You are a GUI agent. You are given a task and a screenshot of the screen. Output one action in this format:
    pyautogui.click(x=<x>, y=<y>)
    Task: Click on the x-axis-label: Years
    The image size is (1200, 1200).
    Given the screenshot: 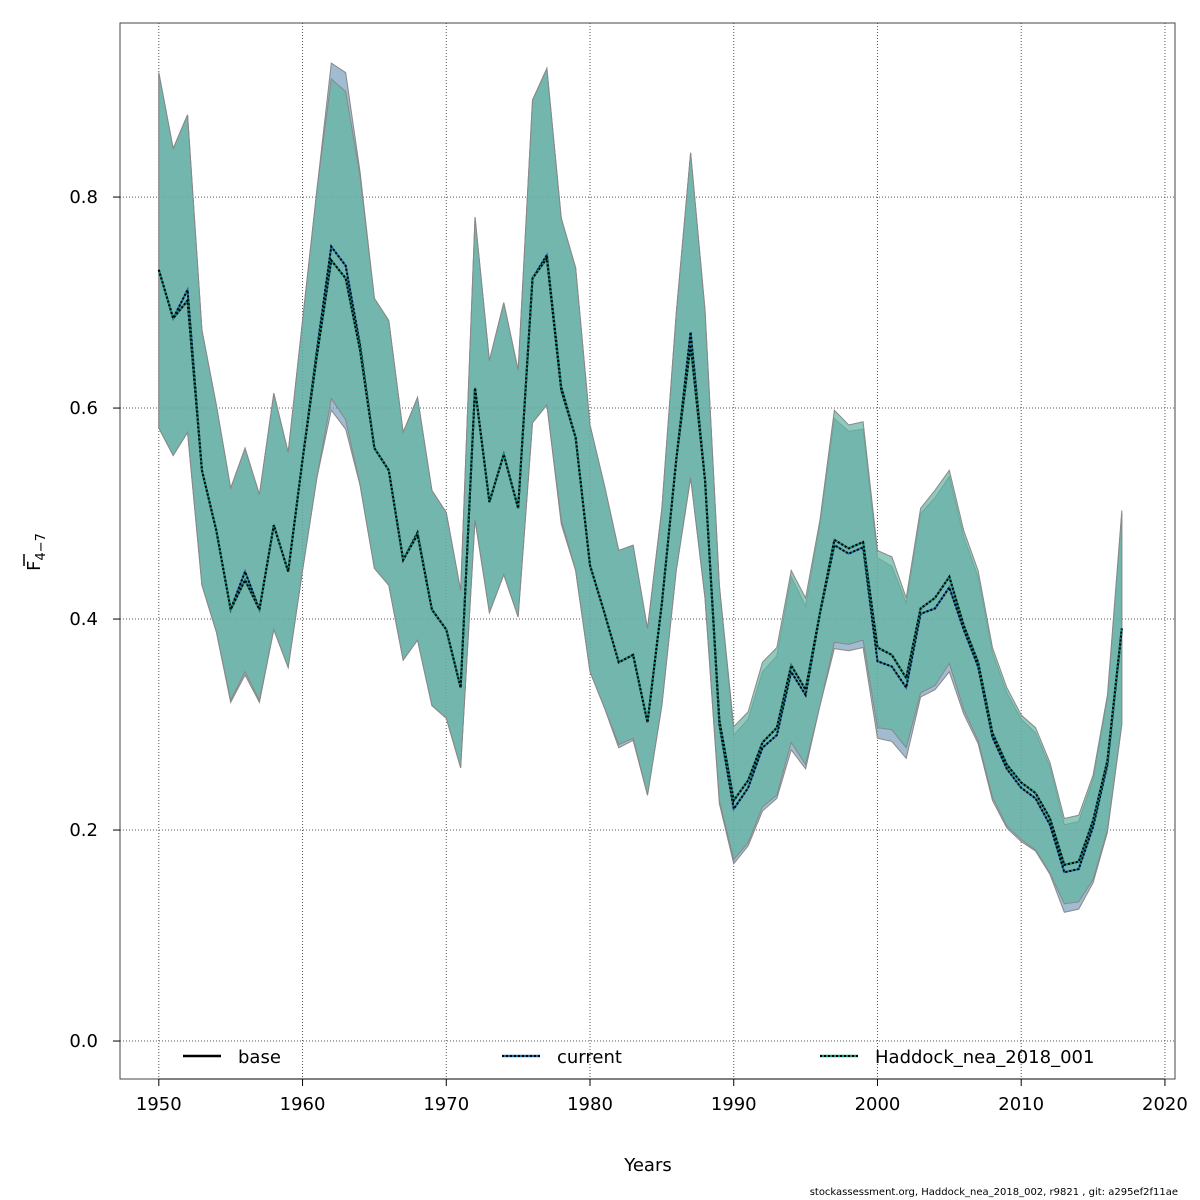 What is the action you would take?
    pyautogui.click(x=647, y=1165)
    